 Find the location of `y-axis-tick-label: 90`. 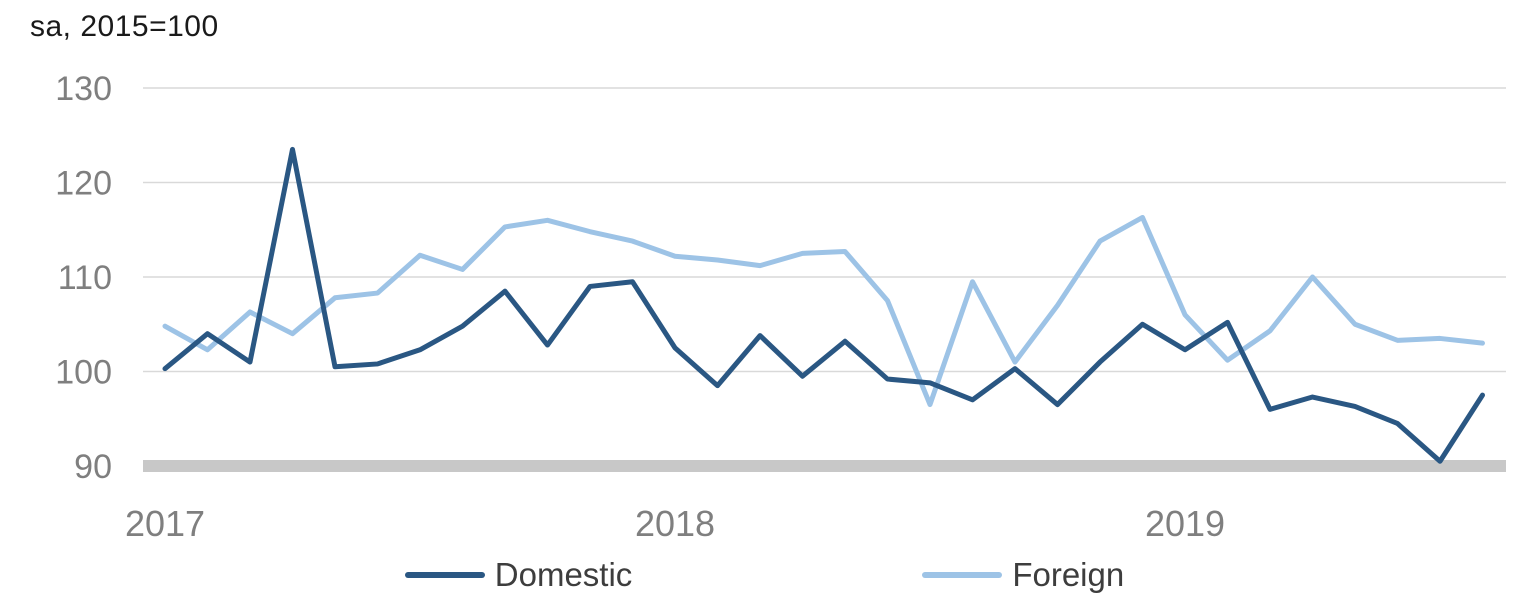

y-axis-tick-label: 90 is located at coordinates (93, 467).